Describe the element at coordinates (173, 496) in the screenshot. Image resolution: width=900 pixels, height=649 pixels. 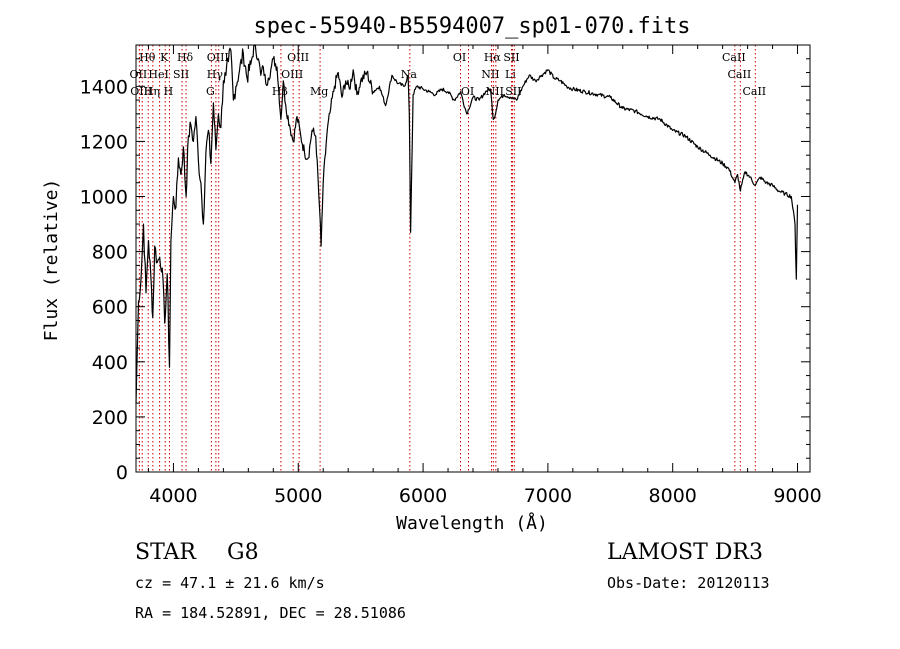
I see `x-tick-label: 4000` at that location.